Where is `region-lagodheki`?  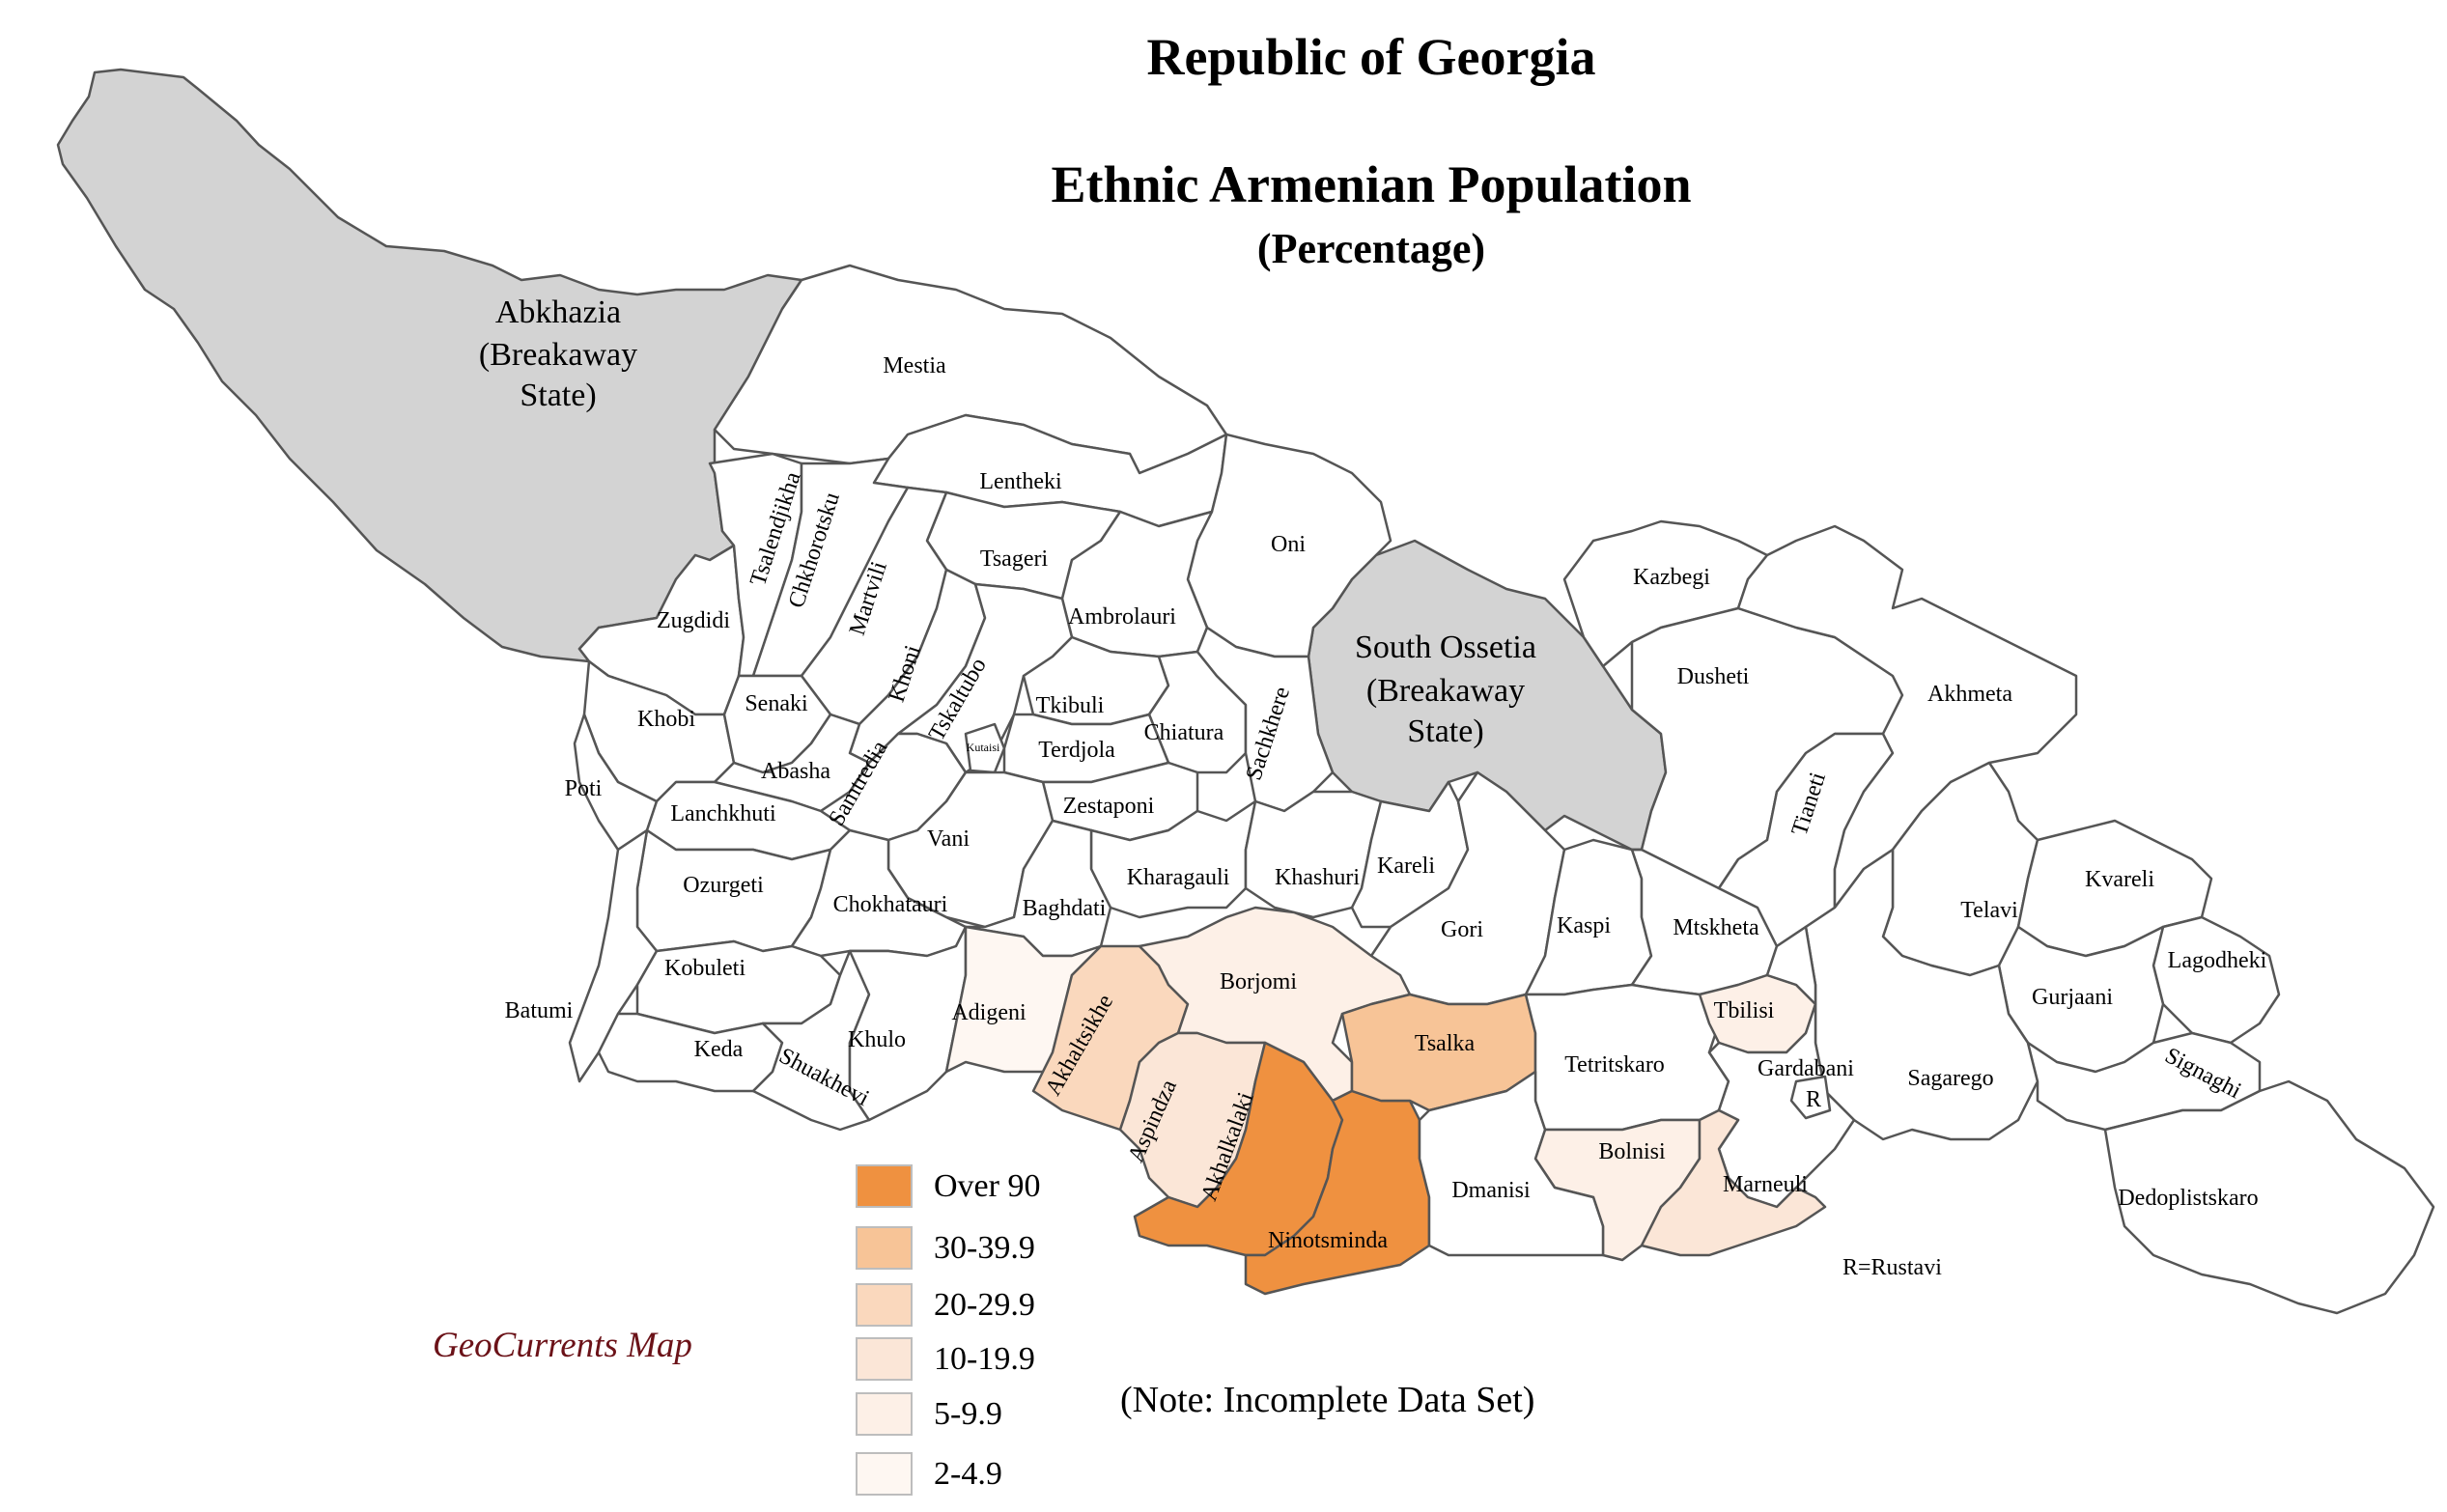 region-lagodheki is located at coordinates (2216, 980).